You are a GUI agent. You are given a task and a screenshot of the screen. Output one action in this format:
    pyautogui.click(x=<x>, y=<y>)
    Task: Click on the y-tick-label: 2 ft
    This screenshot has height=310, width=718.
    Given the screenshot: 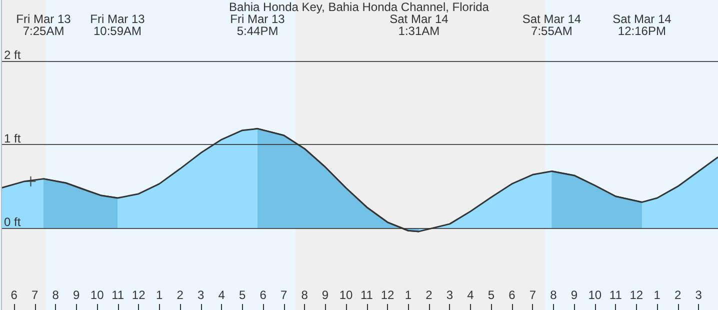 What is the action you would take?
    pyautogui.click(x=13, y=55)
    